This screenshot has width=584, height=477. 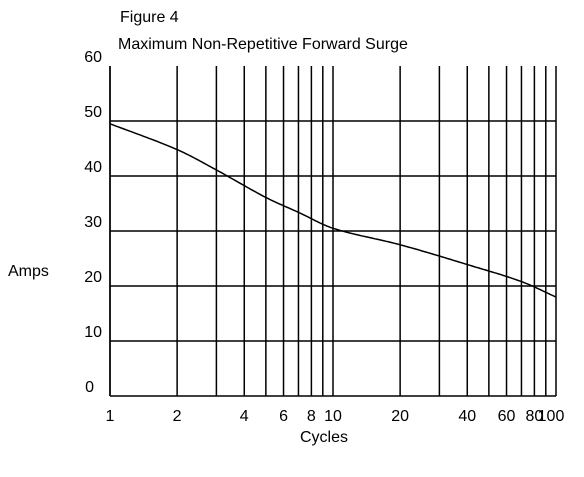 I want to click on y-tick-label-10: 10, so click(x=93, y=332).